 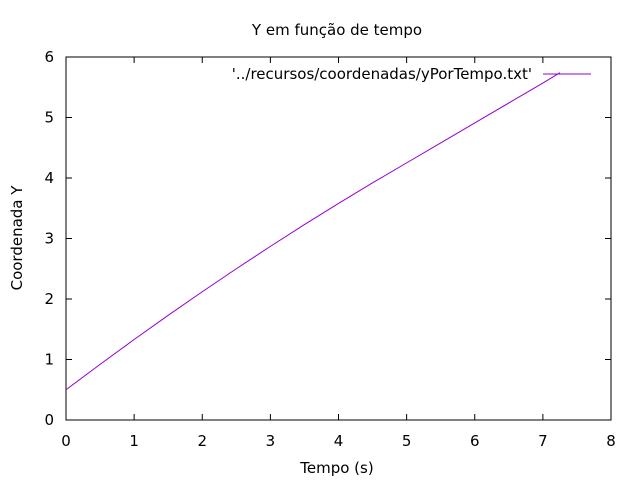 What do you see at coordinates (382, 74) in the screenshot?
I see `legend-label: '../recursos/coordenadas/yPorTempo.txt'` at bounding box center [382, 74].